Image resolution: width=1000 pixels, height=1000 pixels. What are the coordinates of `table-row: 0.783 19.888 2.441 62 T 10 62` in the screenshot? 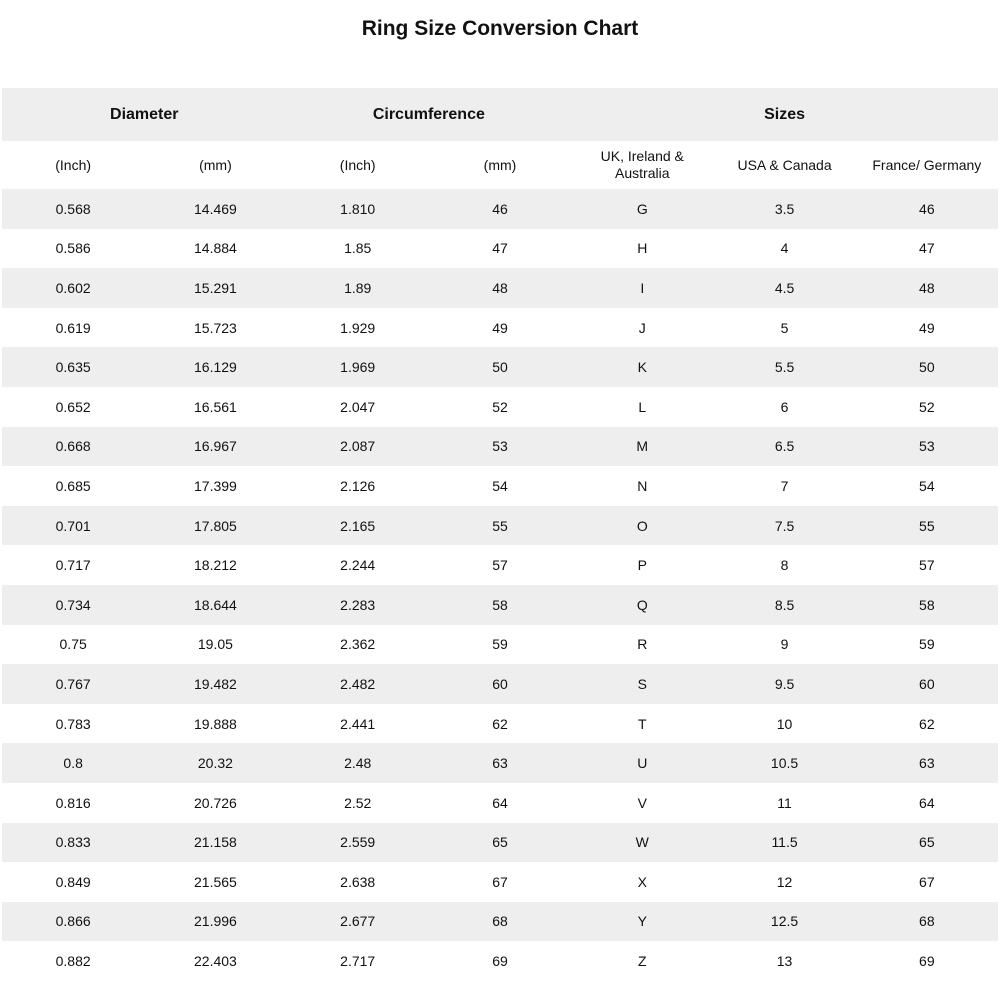 It's located at (500, 723).